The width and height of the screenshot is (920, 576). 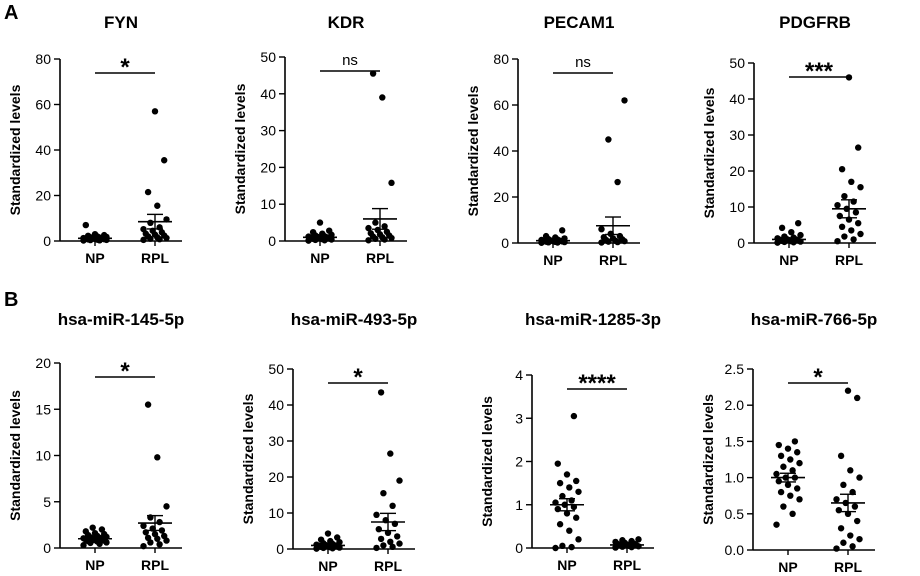 What do you see at coordinates (276, 513) in the screenshot?
I see `y-tick-label: 10` at bounding box center [276, 513].